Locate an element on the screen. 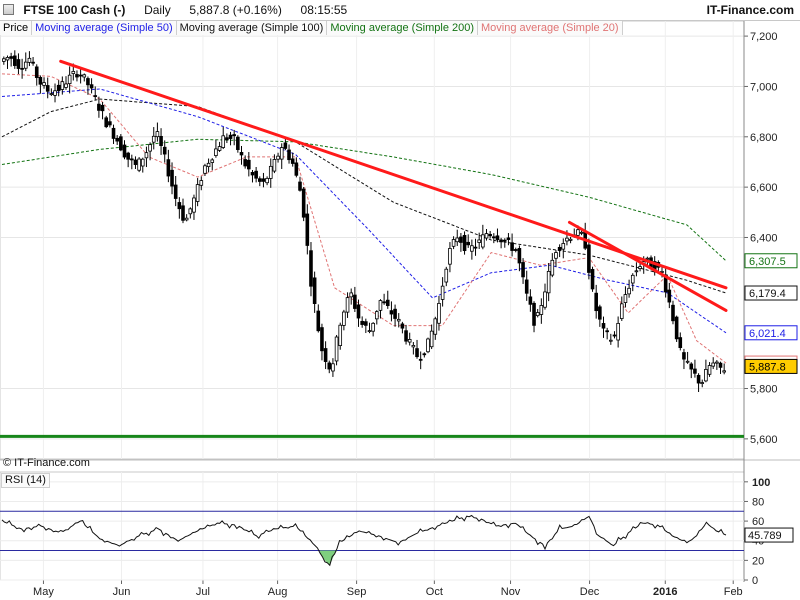  xtick-label: Dec is located at coordinates (590, 592).